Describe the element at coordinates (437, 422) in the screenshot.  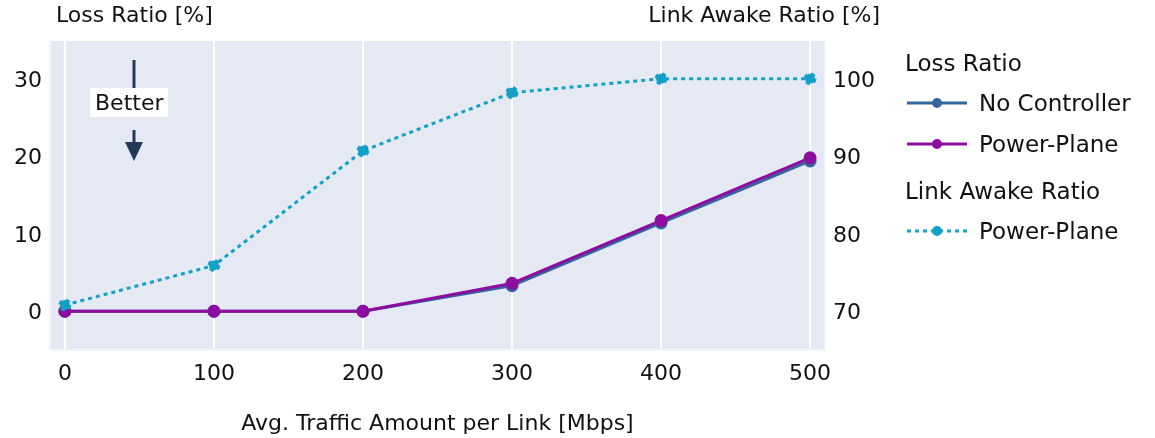
I see `x-axis-title: Avg. Traffic Amount per Link [Mbps]` at that location.